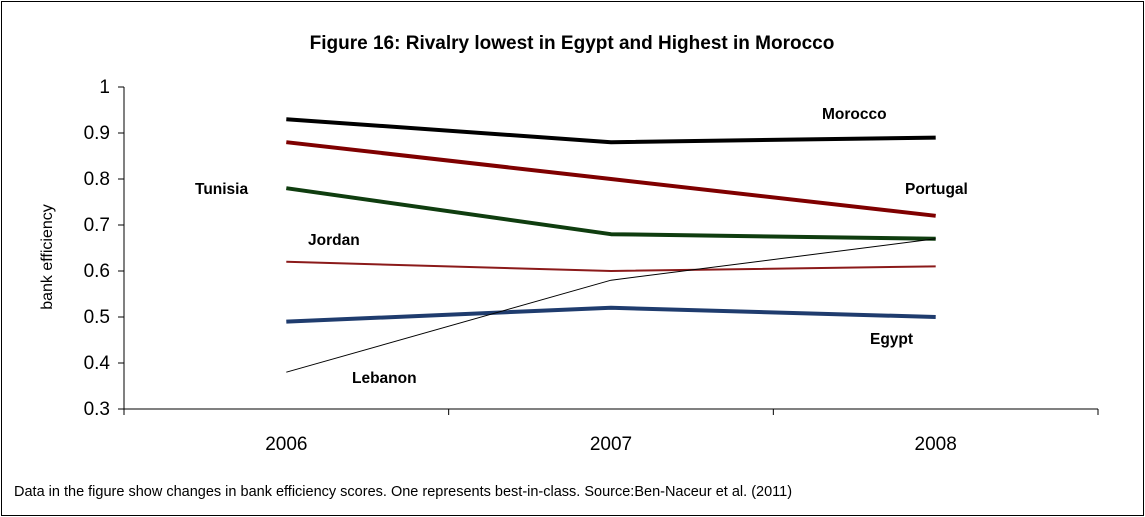 The image size is (1145, 517). Describe the element at coordinates (936, 189) in the screenshot. I see `series-label-portugal: Portugal` at that location.